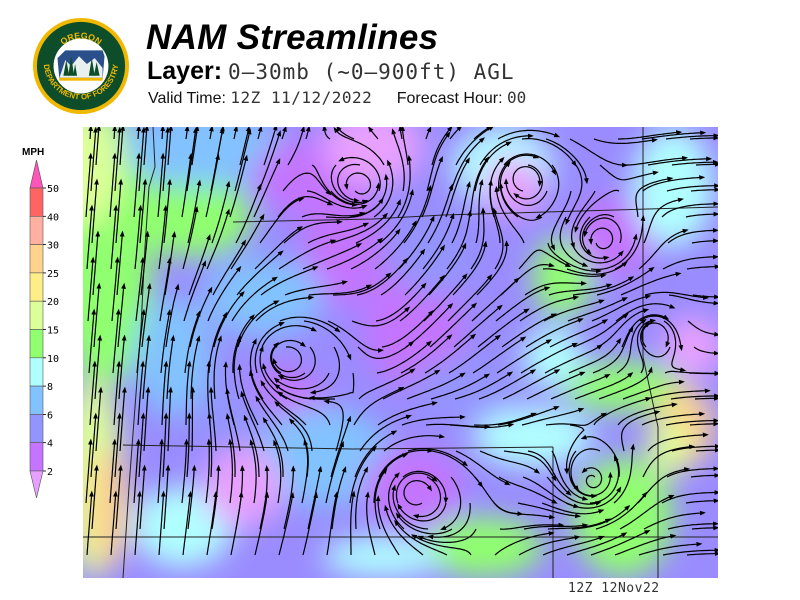 The width and height of the screenshot is (800, 600). What do you see at coordinates (53, 246) in the screenshot?
I see `legend-tick-label: 30` at bounding box center [53, 246].